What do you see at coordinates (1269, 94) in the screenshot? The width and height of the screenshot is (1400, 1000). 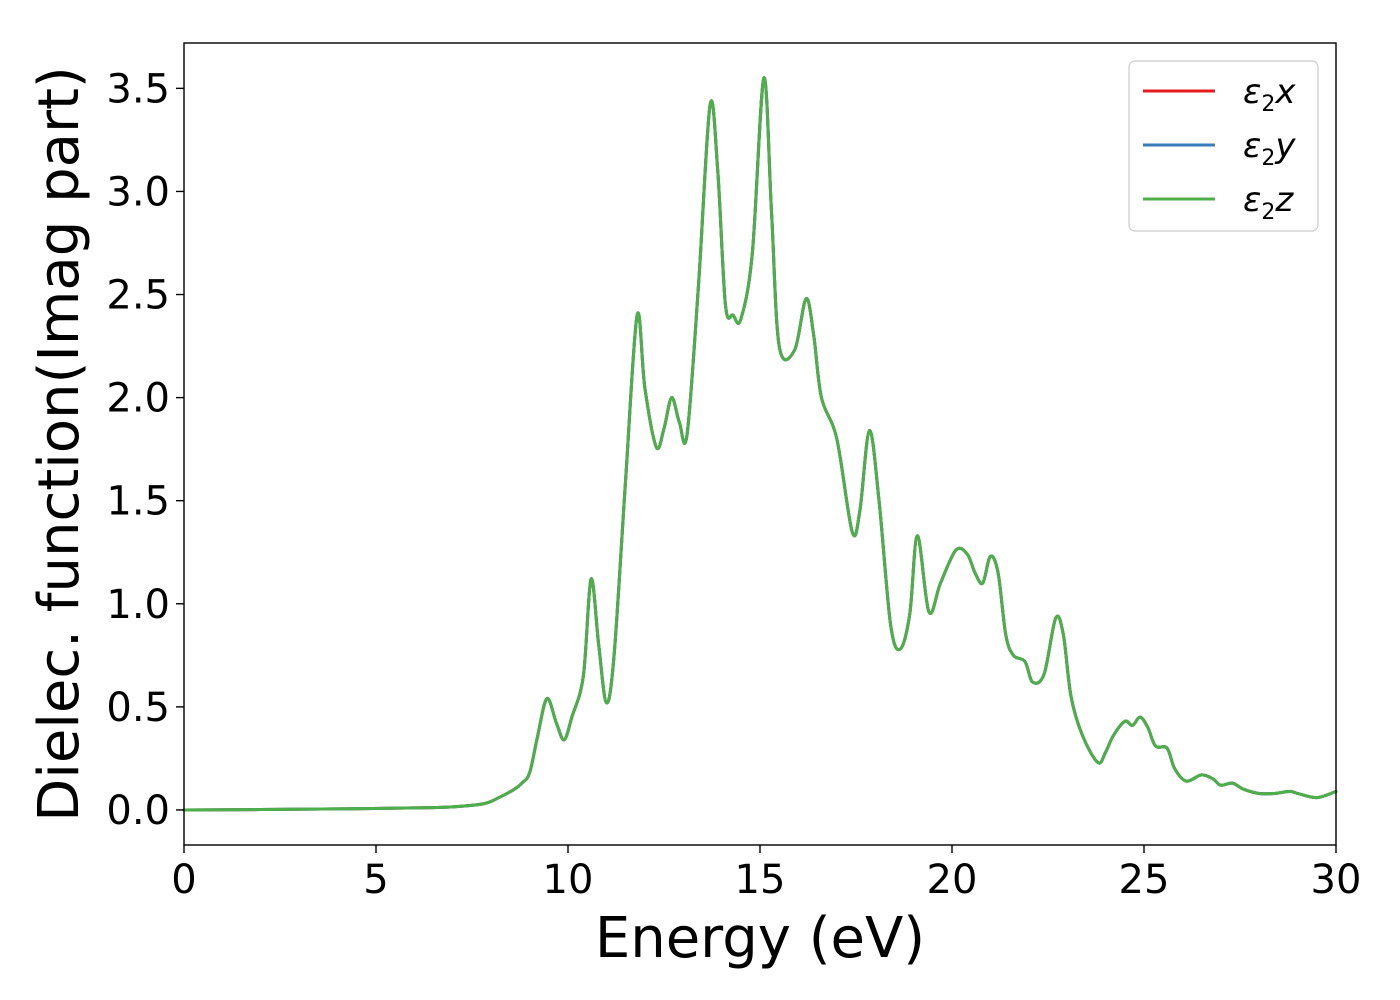 I see `legend-label-x: ε2x` at bounding box center [1269, 94].